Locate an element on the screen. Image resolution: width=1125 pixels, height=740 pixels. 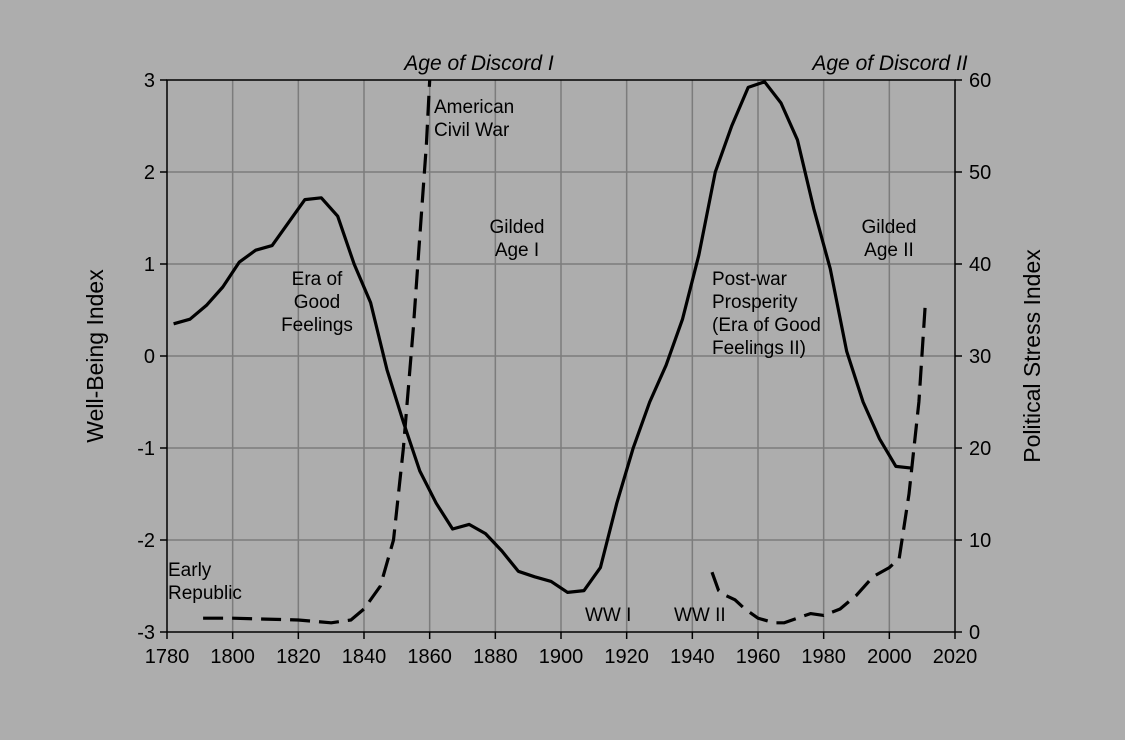
x-tick-label: 2020 is located at coordinates (955, 657).